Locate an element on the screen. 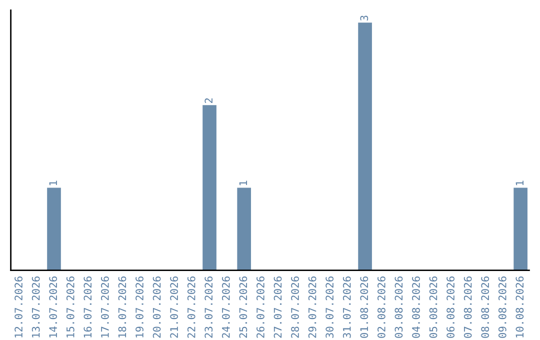 The height and width of the screenshot is (340, 540). x-tick-label: 03.08.2026 is located at coordinates (398, 307).